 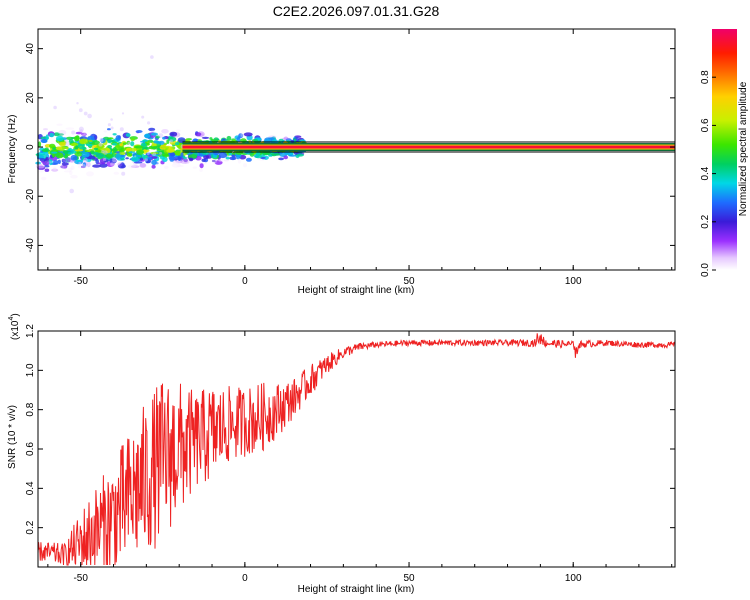 I want to click on snr-ytick-label: 0.2, so click(x=30, y=527).